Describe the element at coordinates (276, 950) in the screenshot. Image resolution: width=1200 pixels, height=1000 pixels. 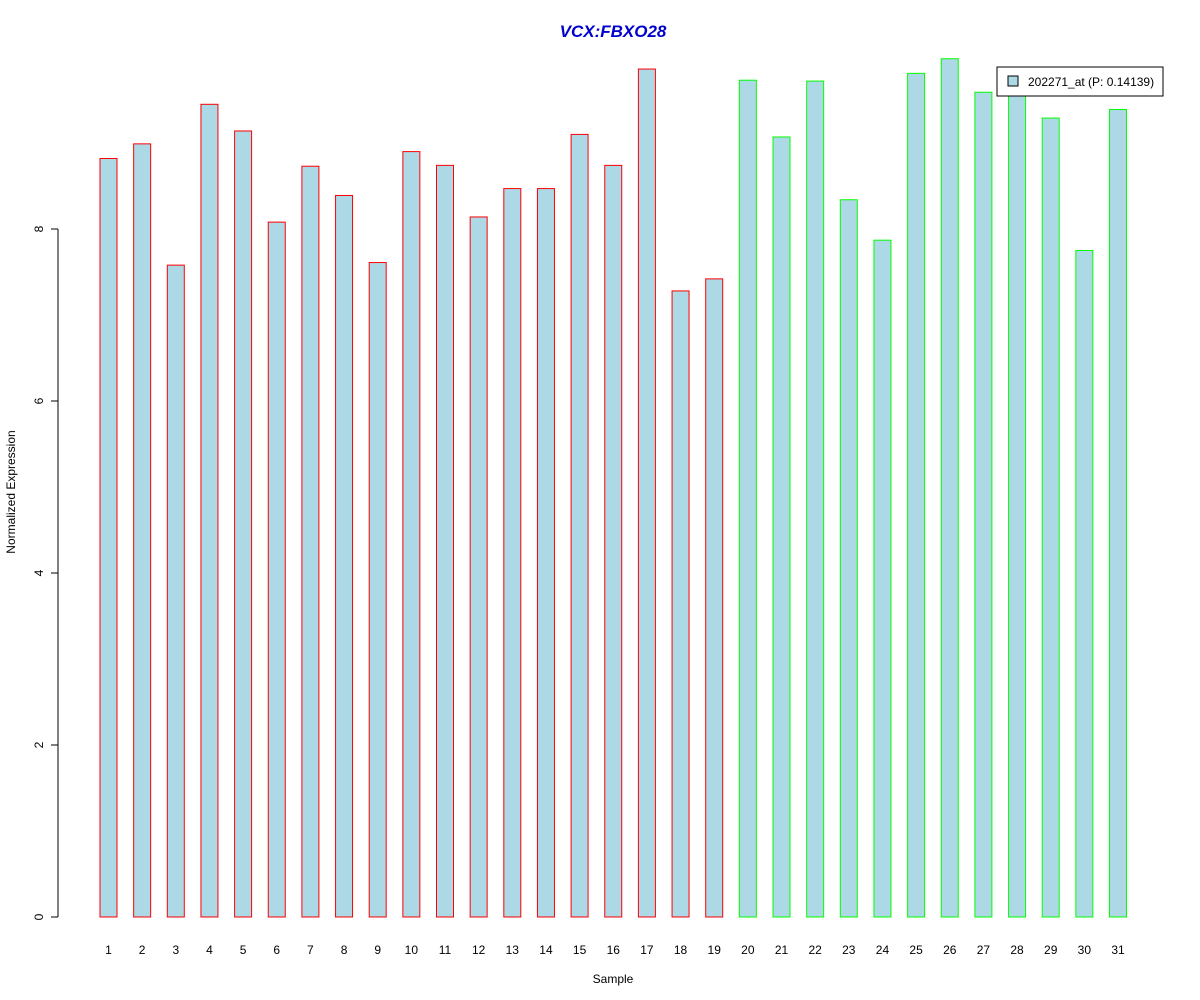
I see `x-tick-label: 6` at that location.